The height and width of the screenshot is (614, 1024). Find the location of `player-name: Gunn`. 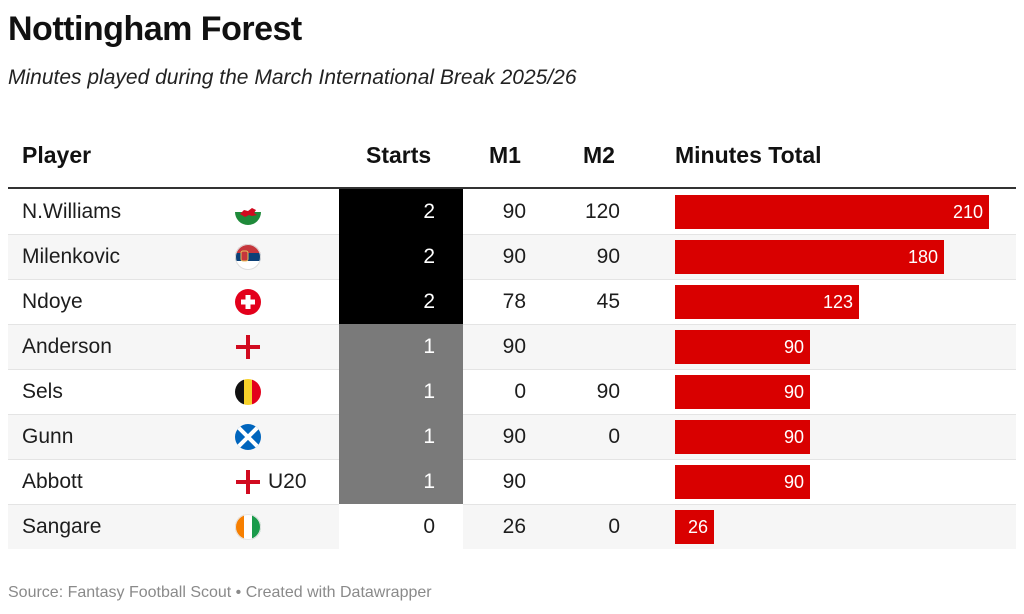

player-name: Gunn is located at coordinates (48, 436).